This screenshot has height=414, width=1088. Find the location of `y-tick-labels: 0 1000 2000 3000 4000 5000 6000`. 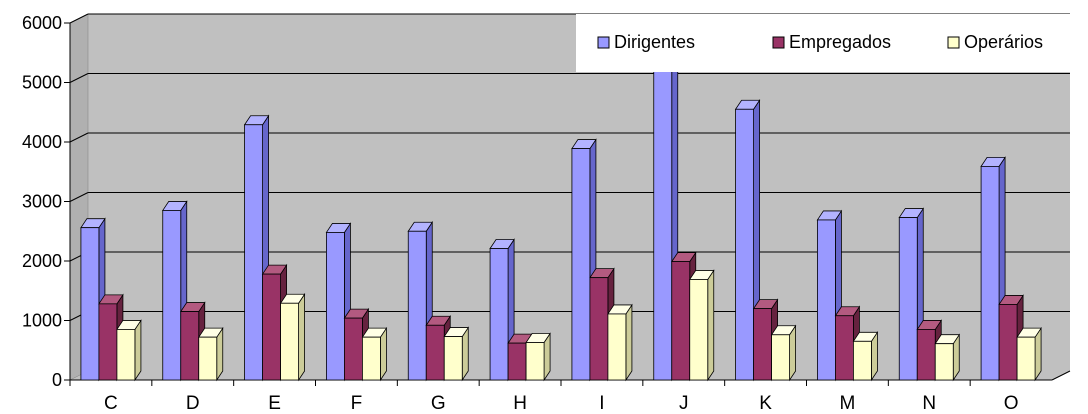

y-tick-labels: 0 1000 2000 3000 4000 5000 6000 is located at coordinates (42, 201).